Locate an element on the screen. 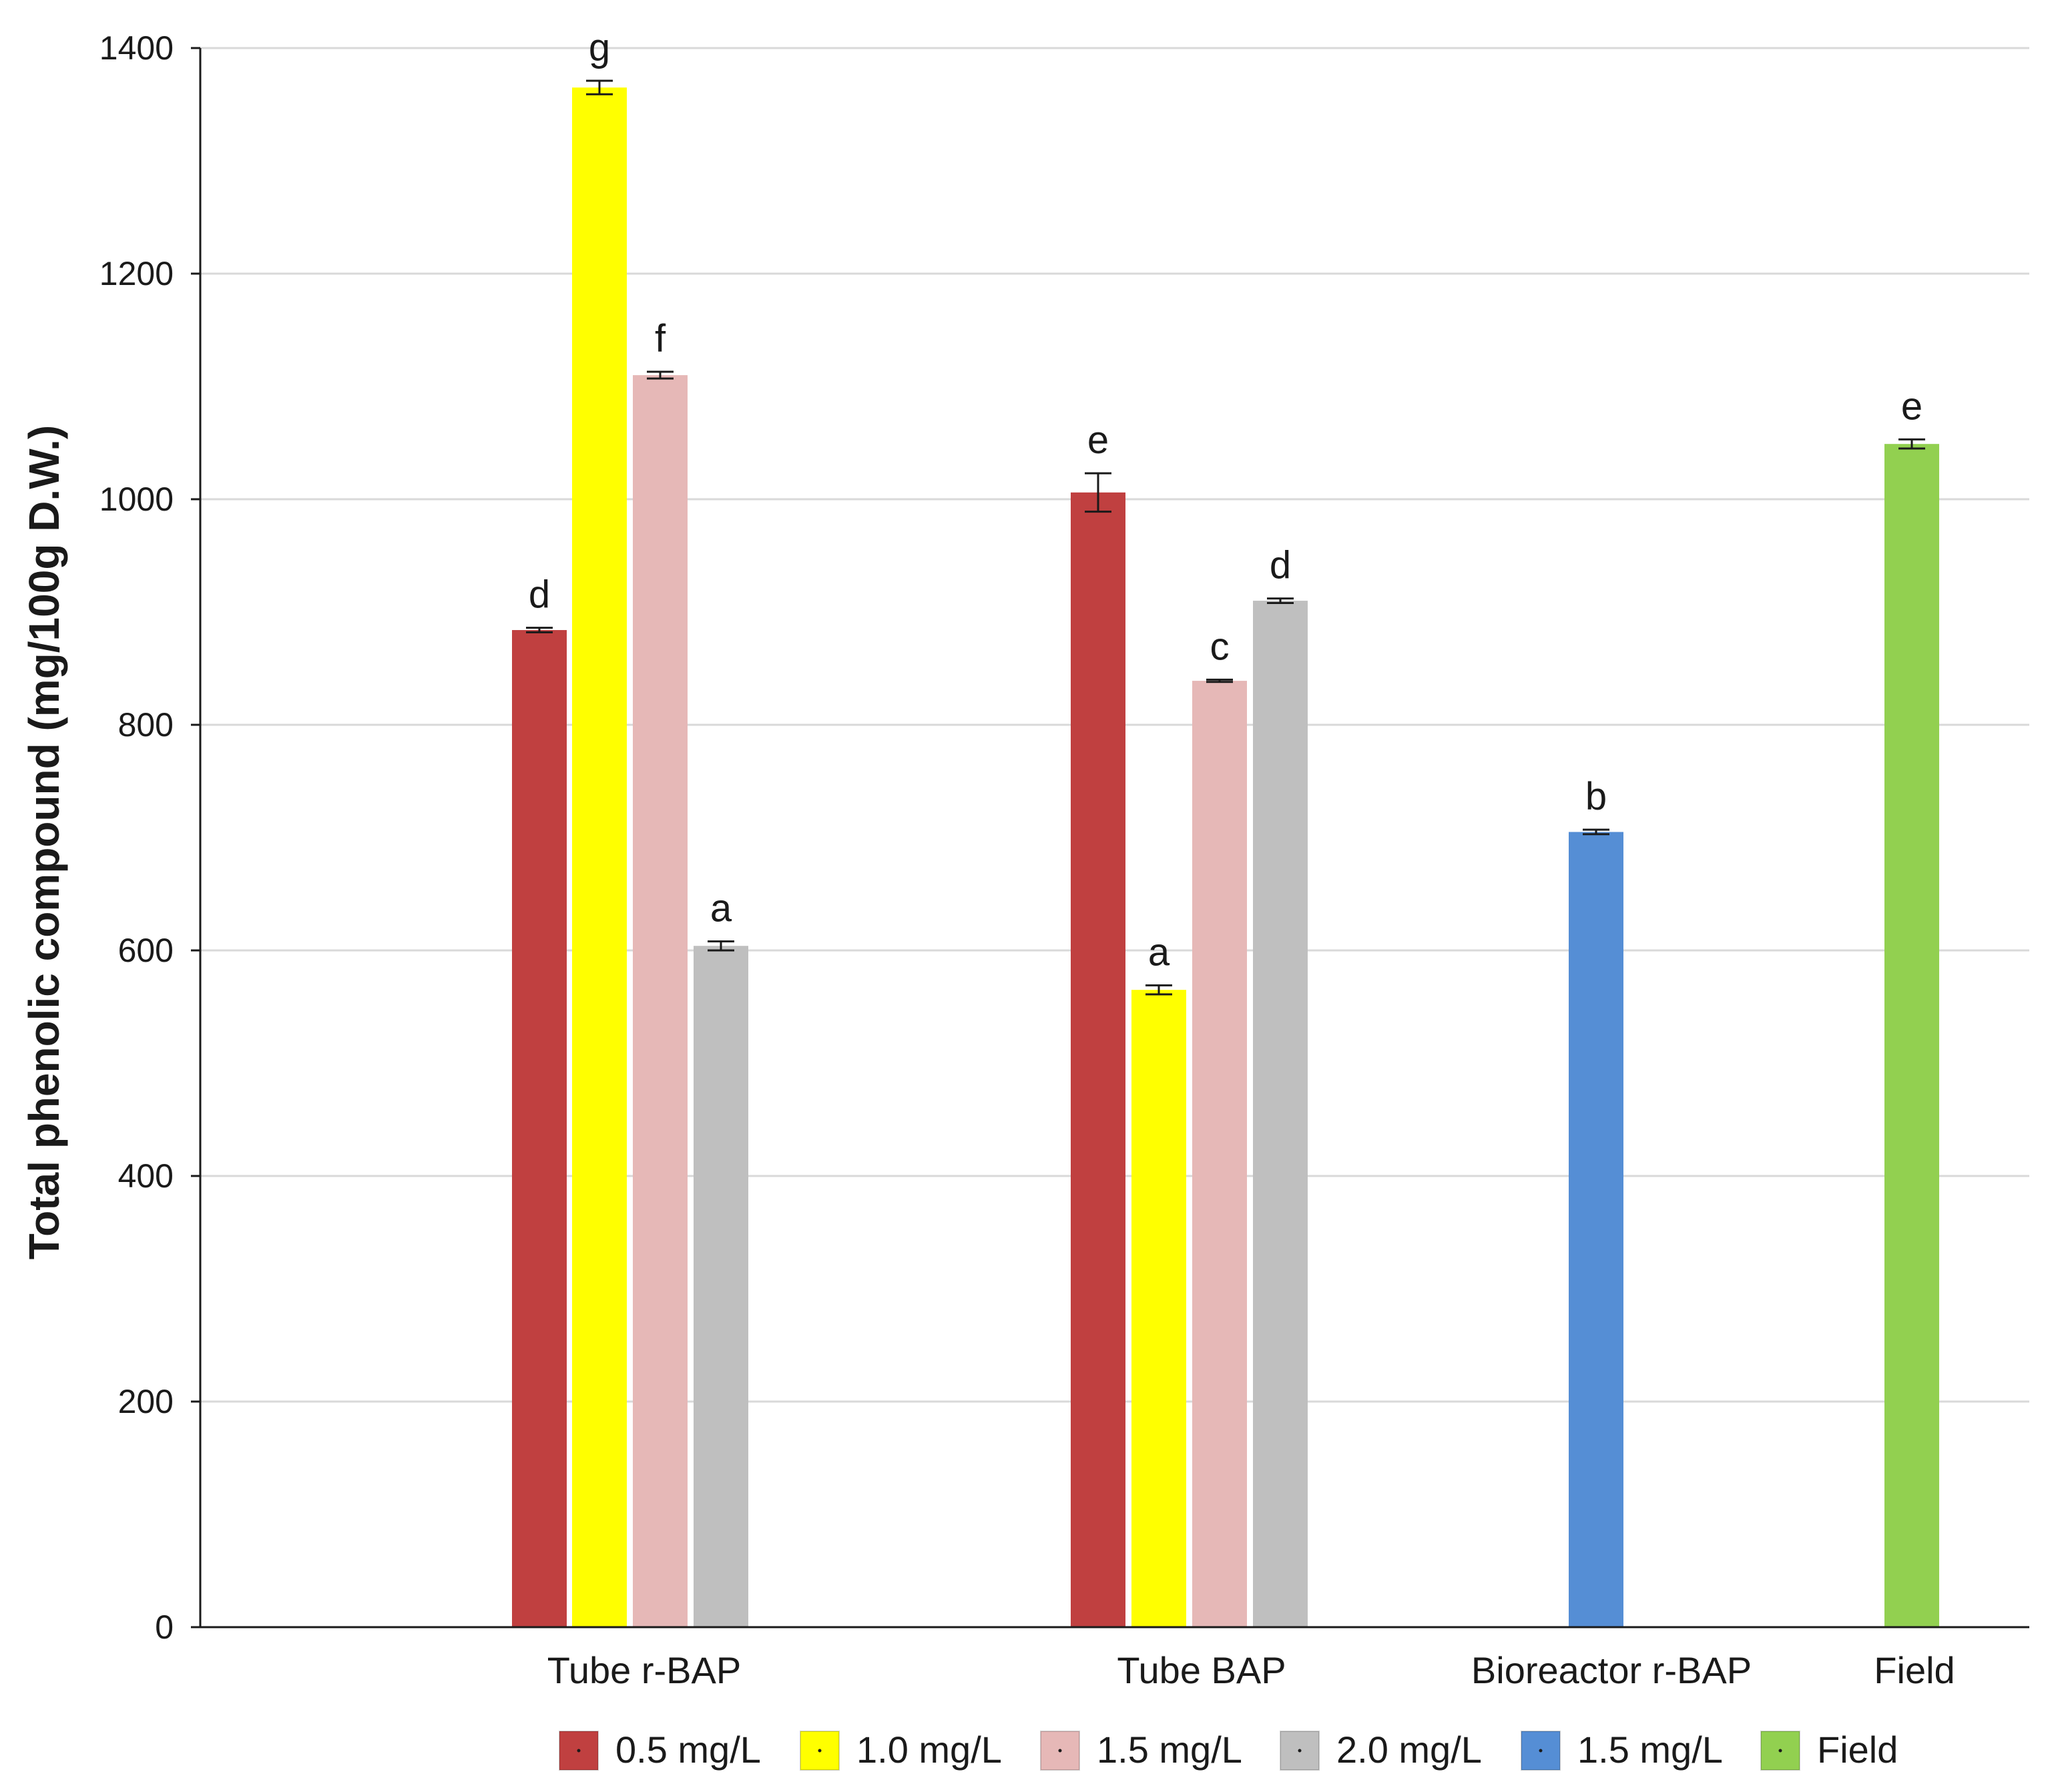  y-tick-label: 1400 is located at coordinates (136, 48).